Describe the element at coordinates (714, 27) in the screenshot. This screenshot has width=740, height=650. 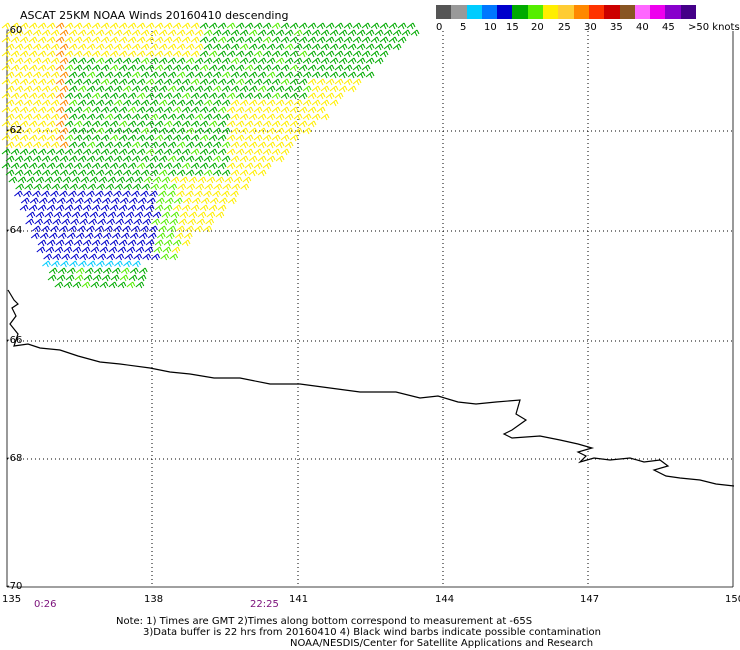
I see `legend-label: >50 knots` at that location.